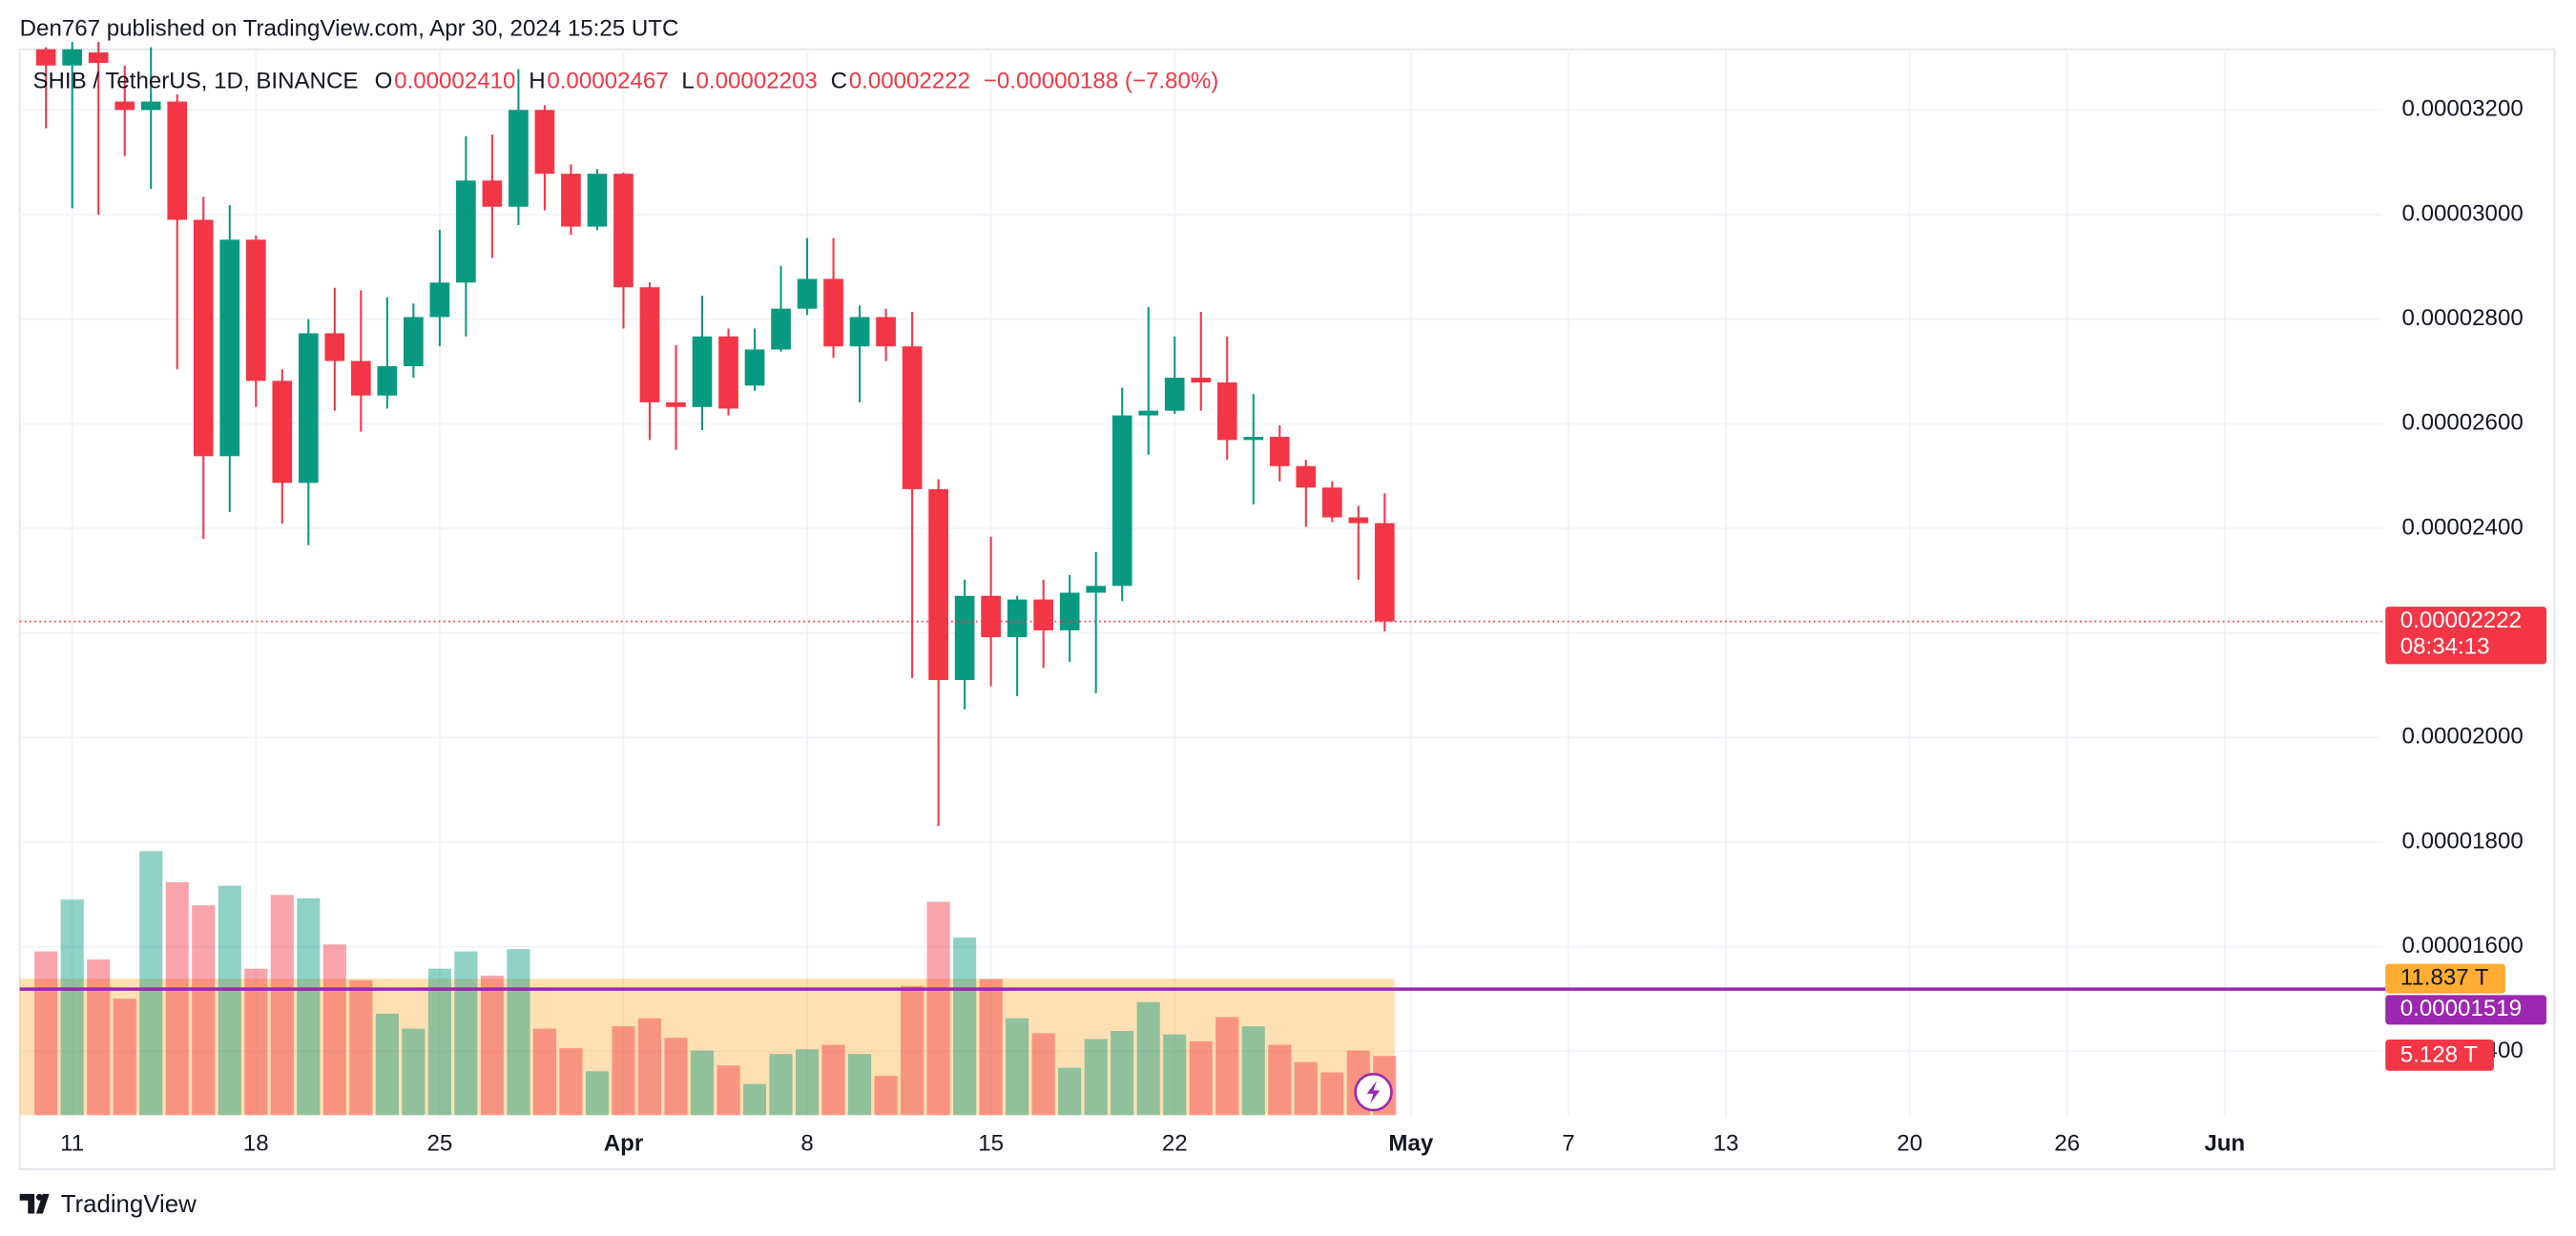 The width and height of the screenshot is (2576, 1236). I want to click on y-tick-label: 0.00001800, so click(2462, 841).